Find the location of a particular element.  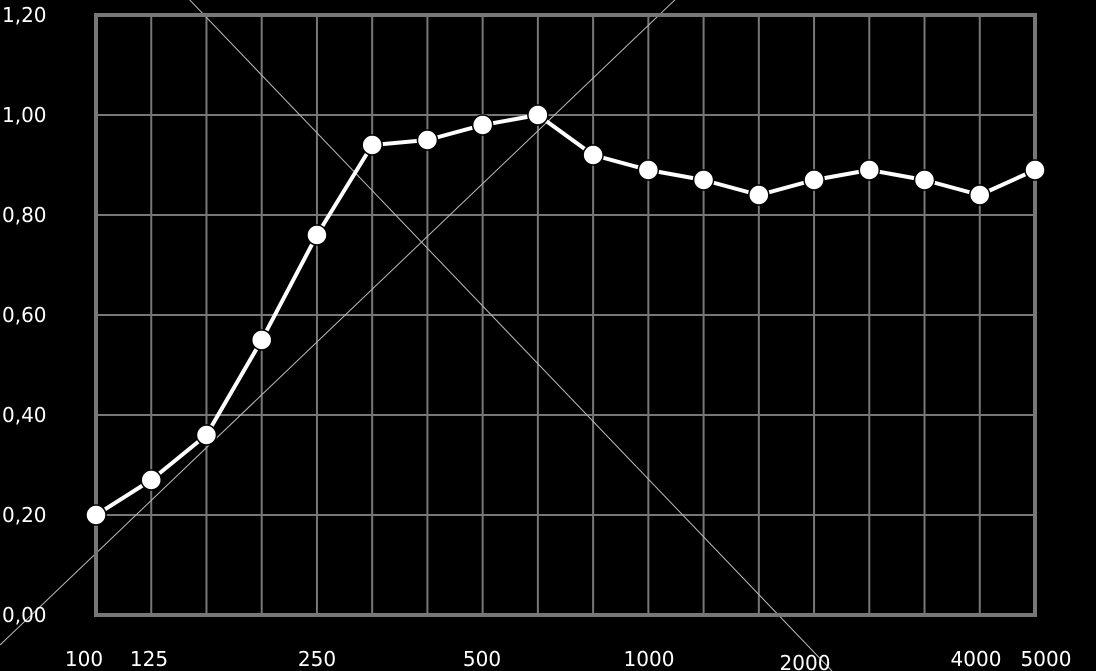

x-tick-label: 4000 is located at coordinates (976, 659).